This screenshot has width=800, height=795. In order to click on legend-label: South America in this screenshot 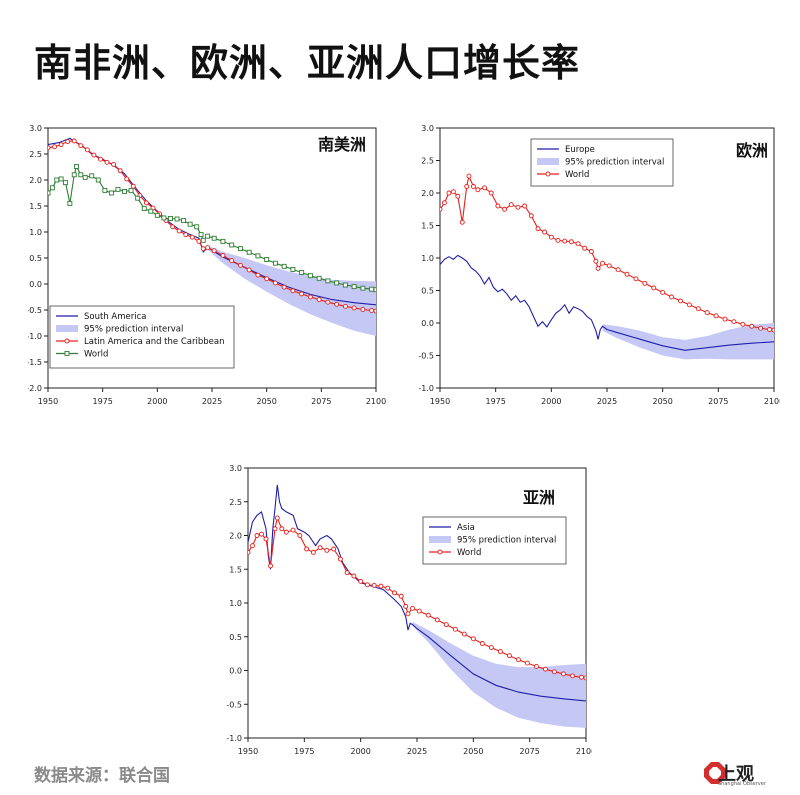, I will do `click(115, 317)`.